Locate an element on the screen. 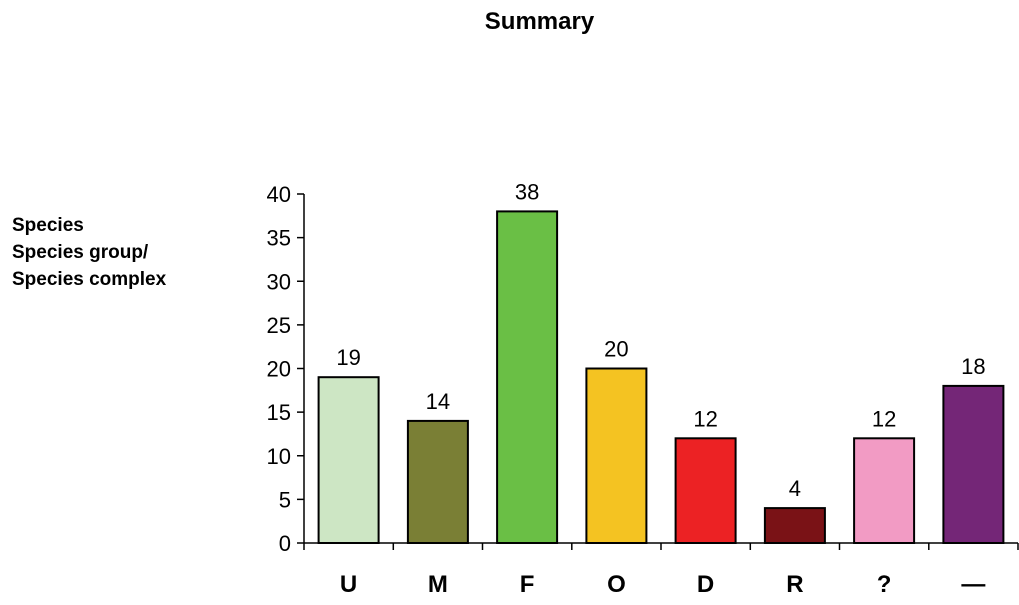 This screenshot has height=605, width=1019. y-tick-label-4: 20 is located at coordinates (279, 369).